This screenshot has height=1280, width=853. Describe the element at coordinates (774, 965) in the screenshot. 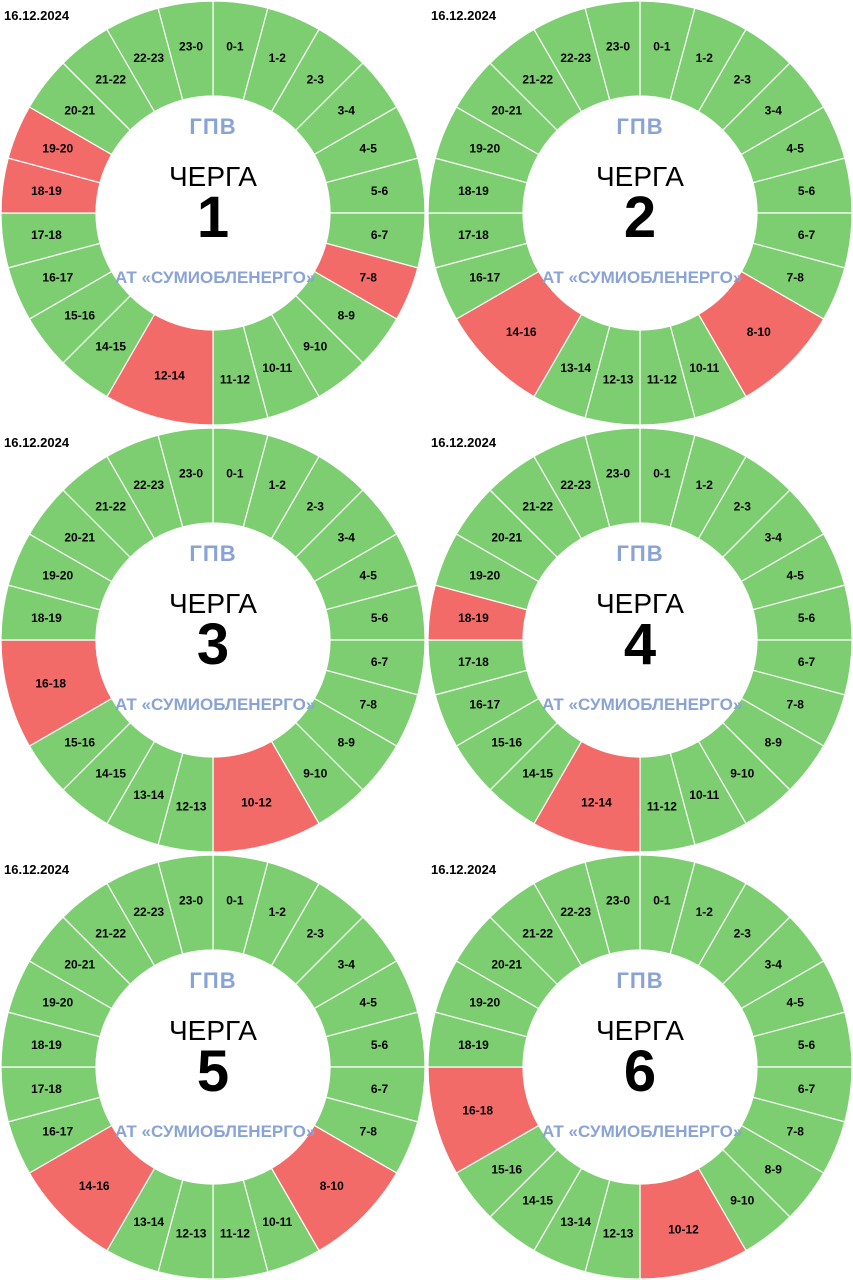

I see `segment-label: 3-4` at that location.